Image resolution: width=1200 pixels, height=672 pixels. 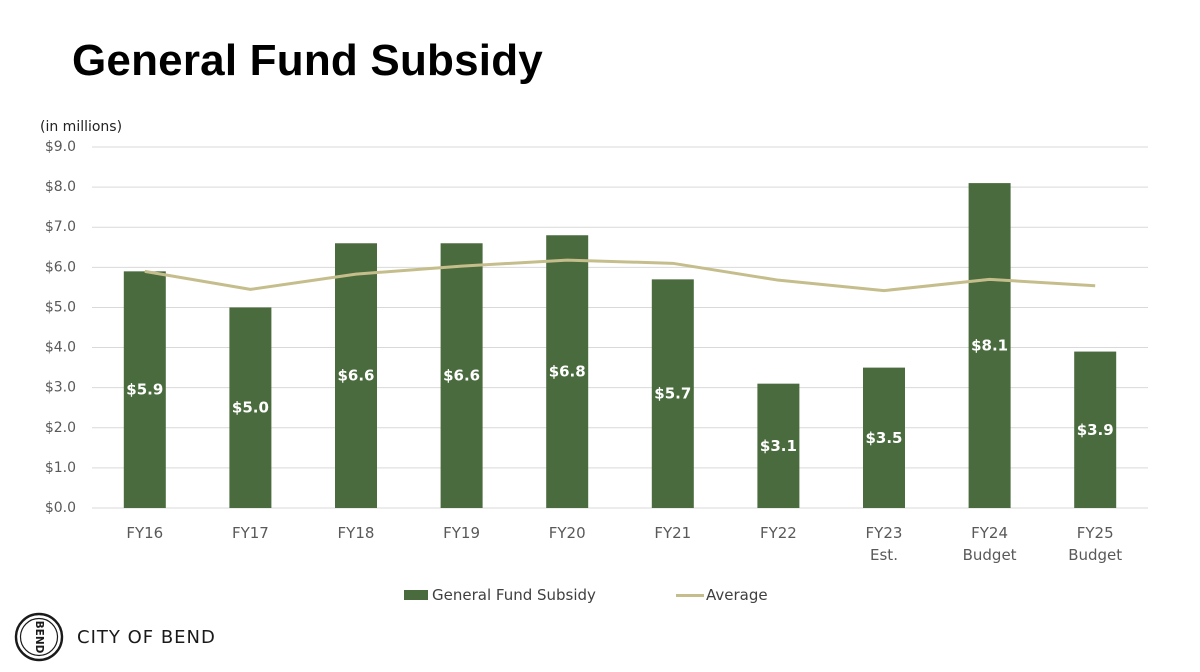 What do you see at coordinates (884, 555) in the screenshot?
I see `x-tick-label: Est.` at bounding box center [884, 555].